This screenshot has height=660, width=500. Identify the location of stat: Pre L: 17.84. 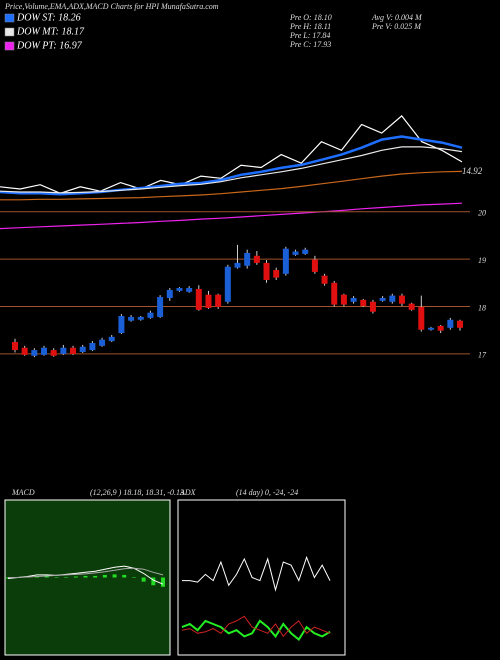
(309, 35).